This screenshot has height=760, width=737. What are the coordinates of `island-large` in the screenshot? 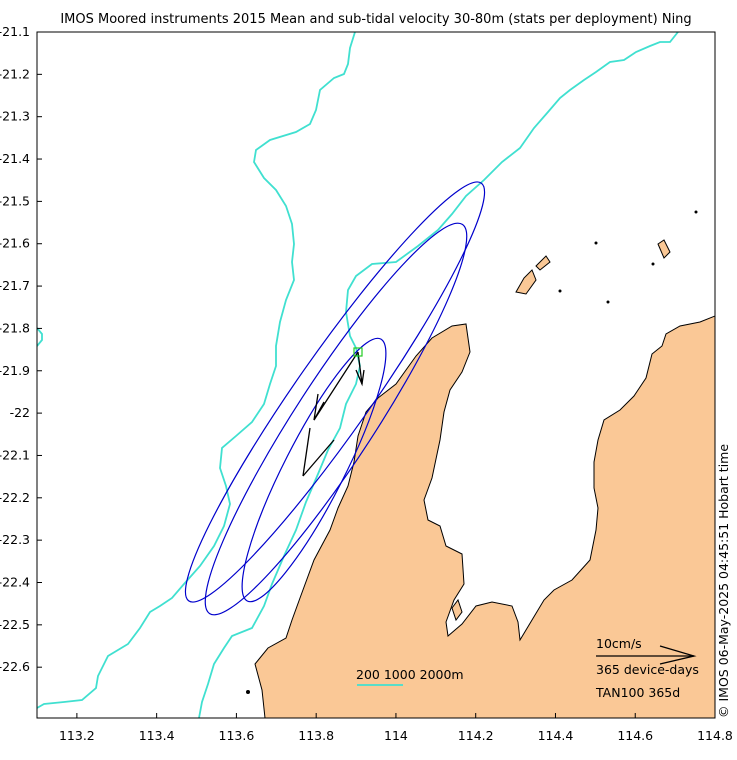 It's located at (526, 282).